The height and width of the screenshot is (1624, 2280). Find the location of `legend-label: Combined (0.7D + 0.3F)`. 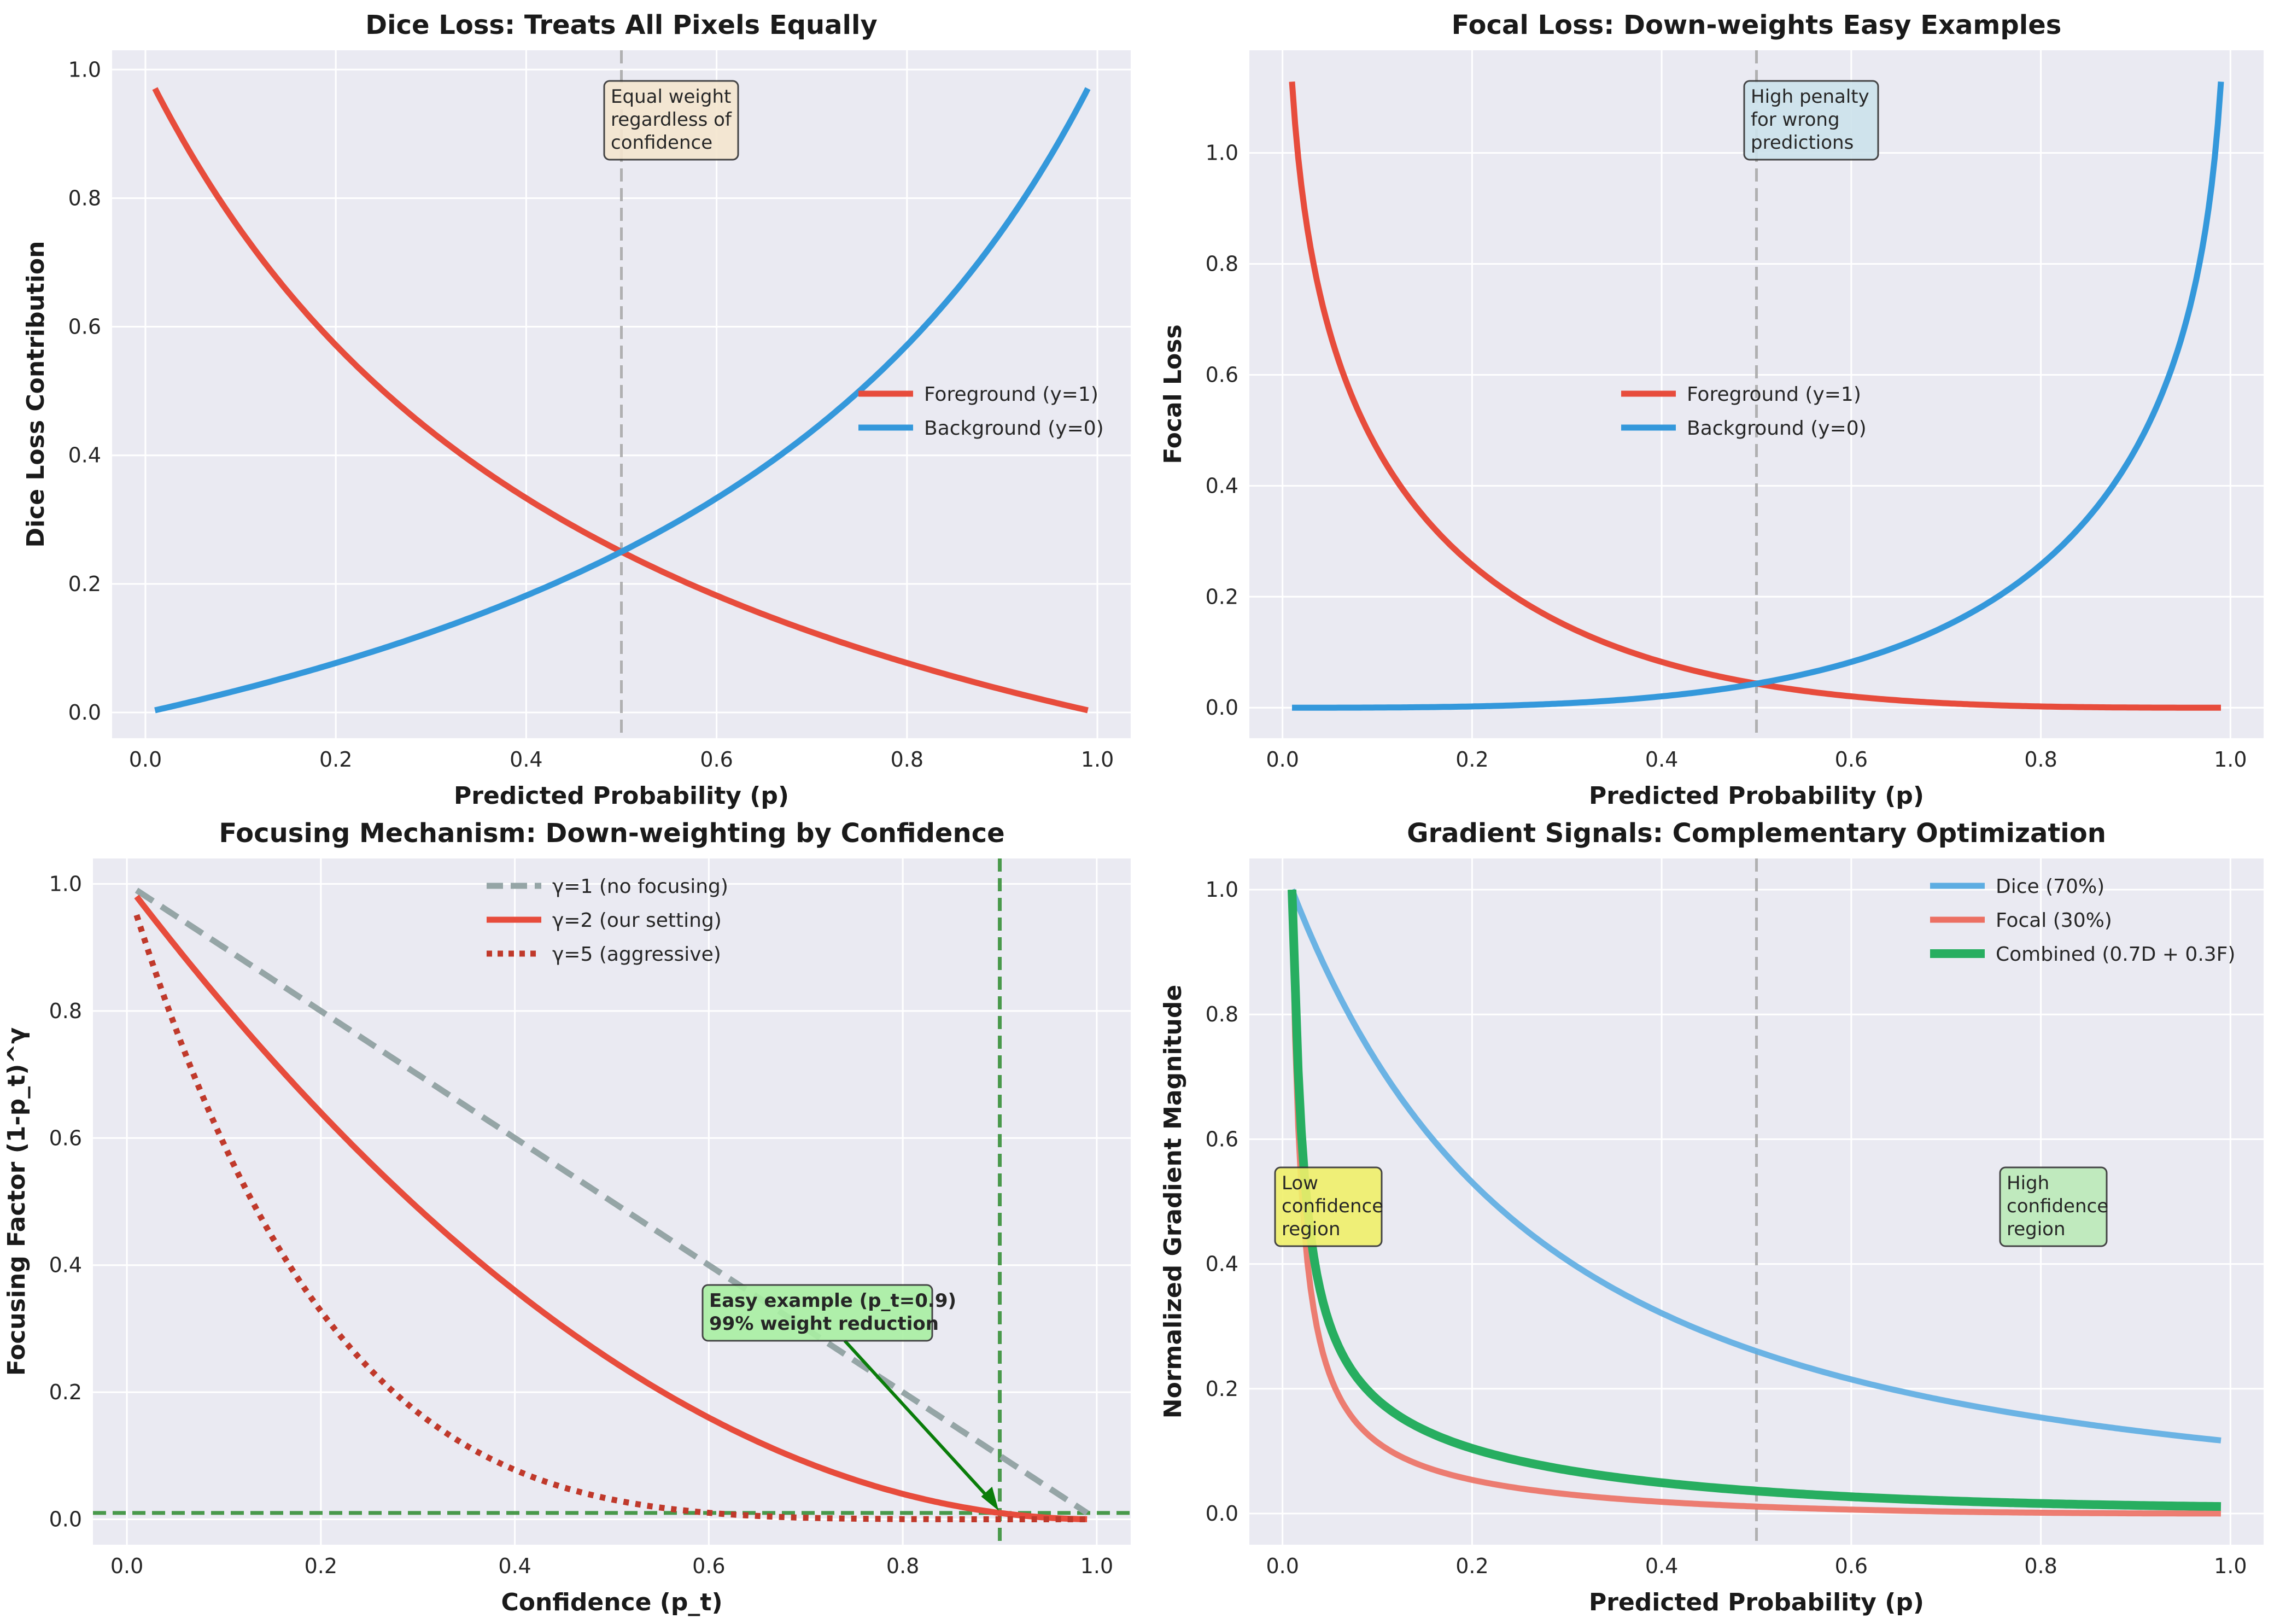

legend-label: Combined (0.7D + 0.3F) is located at coordinates (2116, 954).